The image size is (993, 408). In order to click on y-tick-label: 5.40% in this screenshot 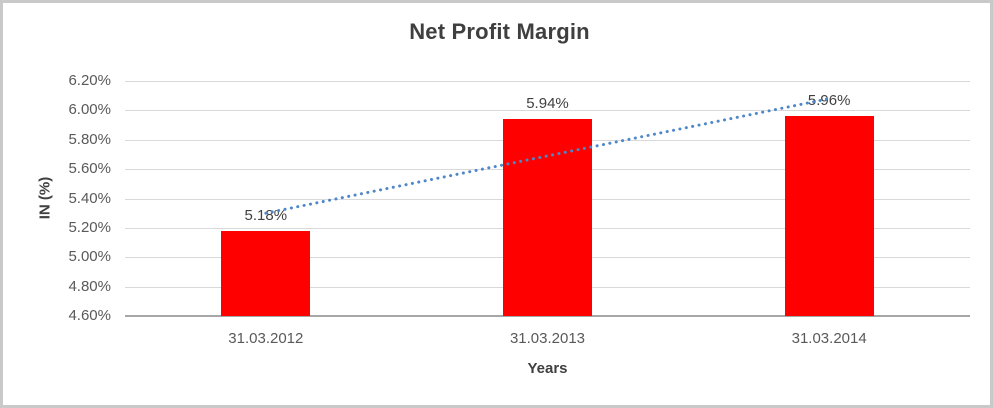, I will do `click(89, 198)`.